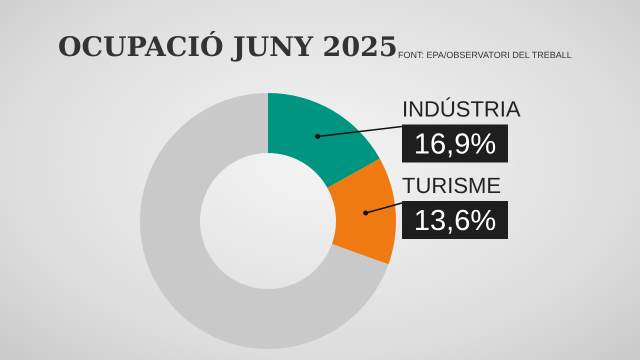 The width and height of the screenshot is (640, 360). What do you see at coordinates (461, 109) in the screenshot?
I see `slice-label: INDÚSTRIA` at bounding box center [461, 109].